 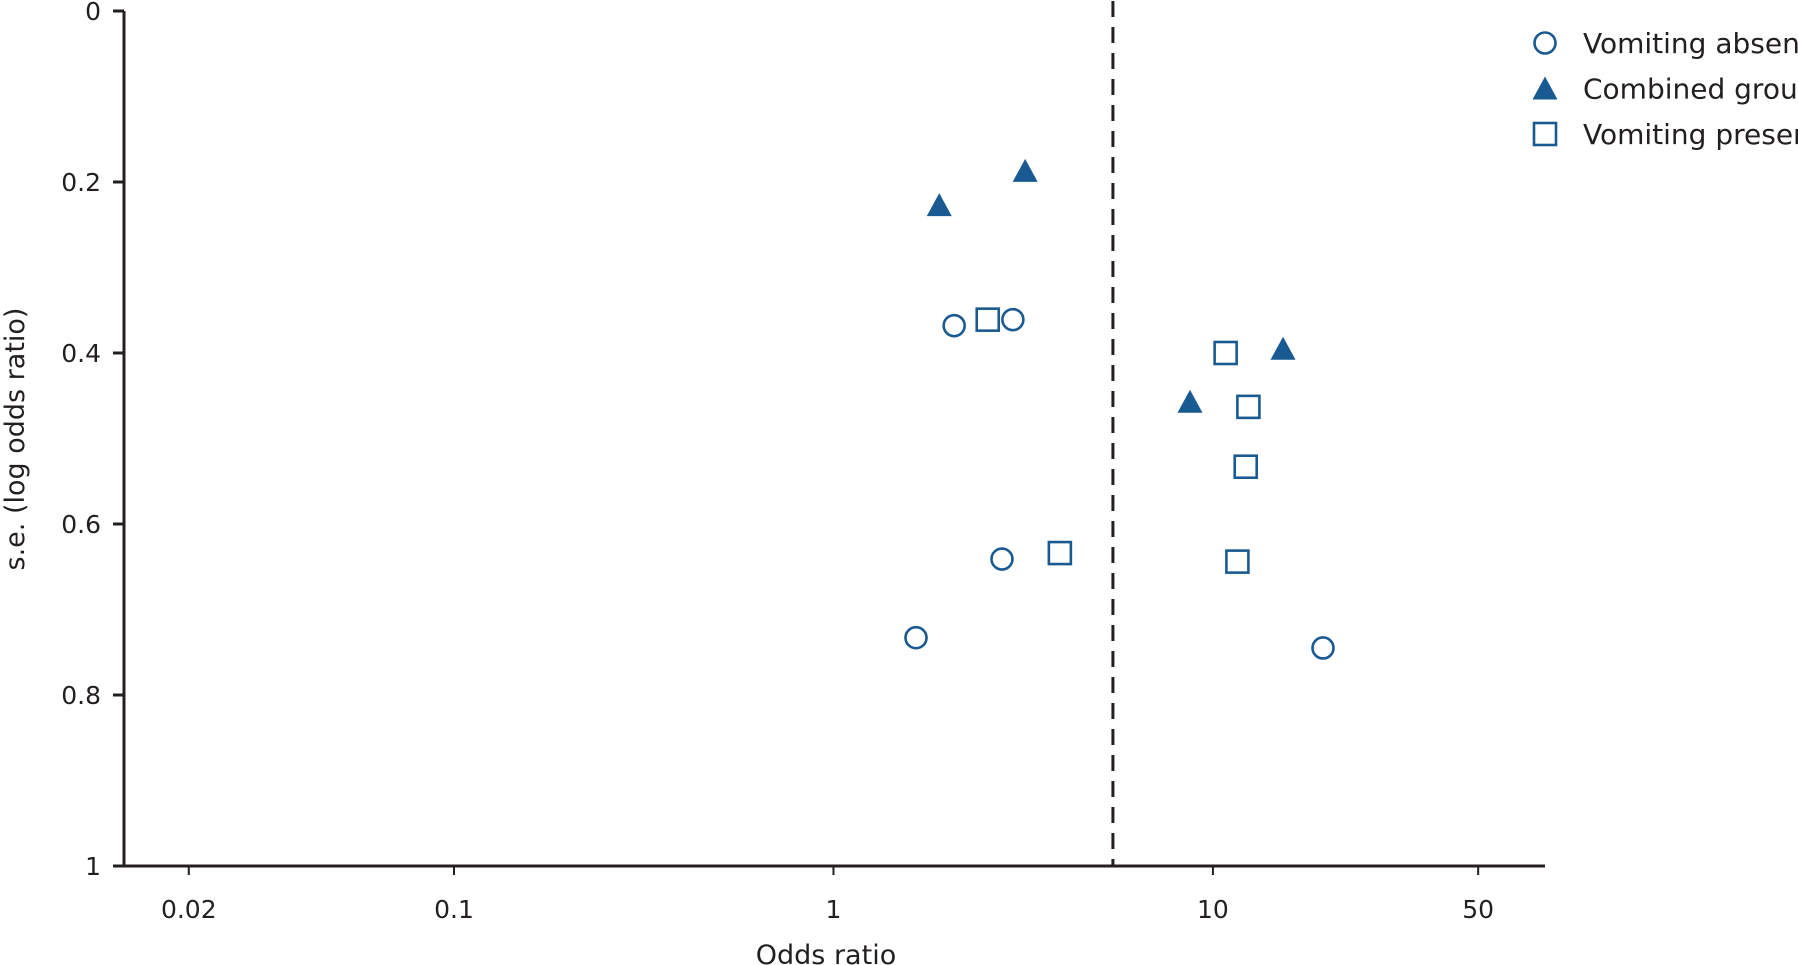 I want to click on y-axis-title: s.e. (log odds ratio), so click(x=15, y=439).